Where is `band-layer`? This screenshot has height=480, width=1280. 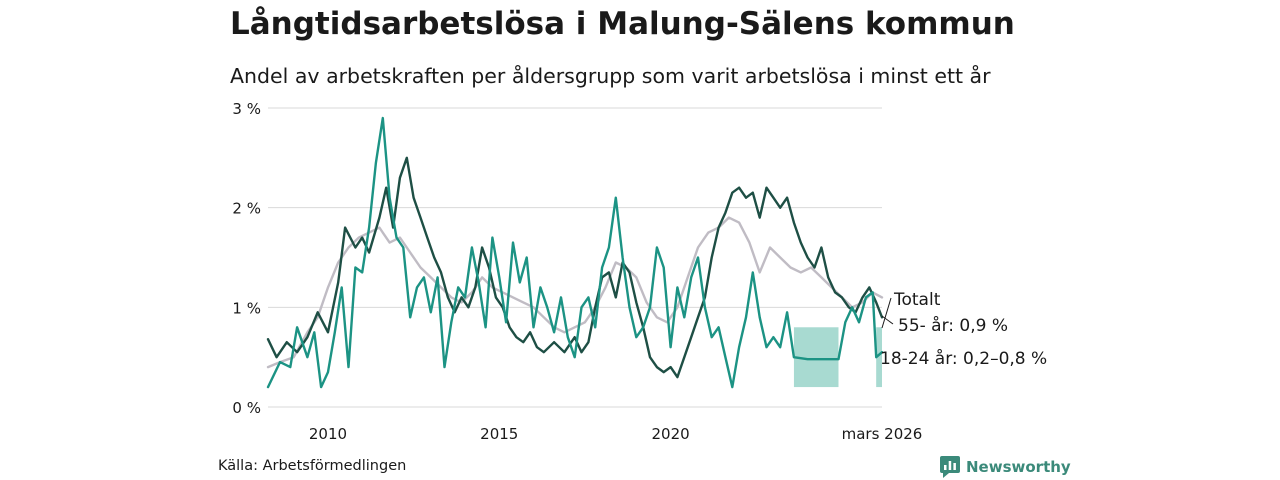
band-layer is located at coordinates (837, 357).